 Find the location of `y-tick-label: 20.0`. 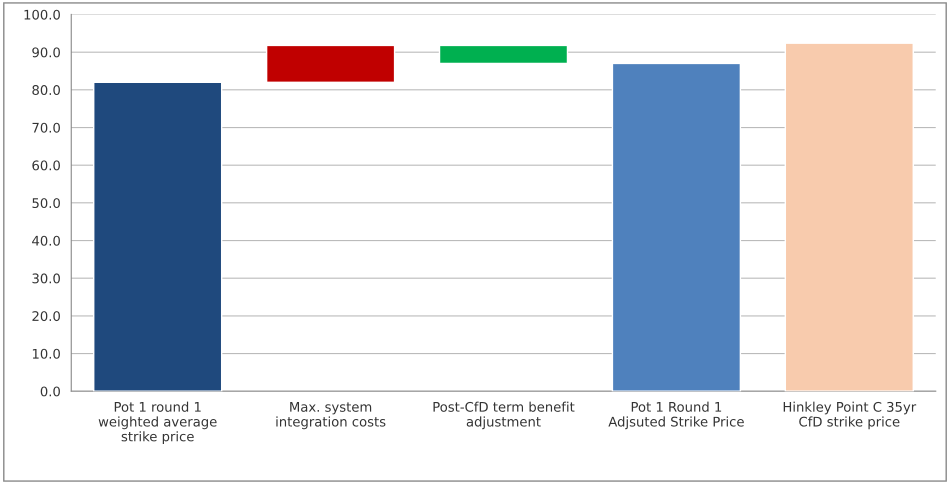

y-tick-label: 20.0 is located at coordinates (46, 316).